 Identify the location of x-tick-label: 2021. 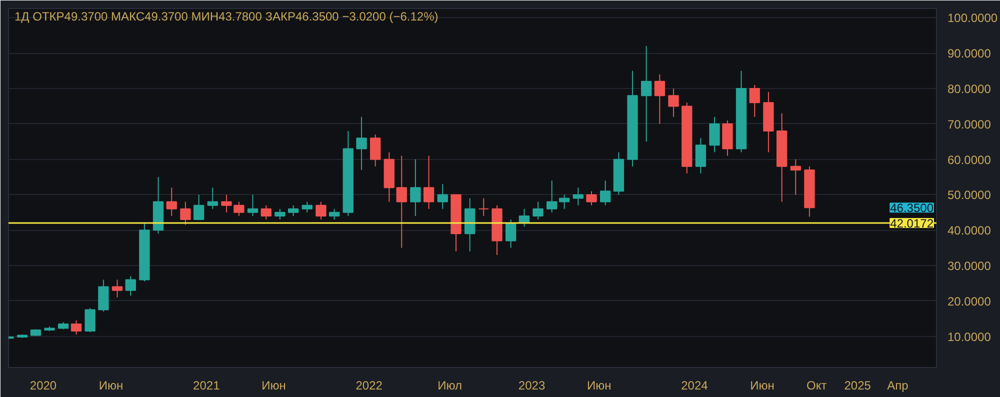
(206, 385).